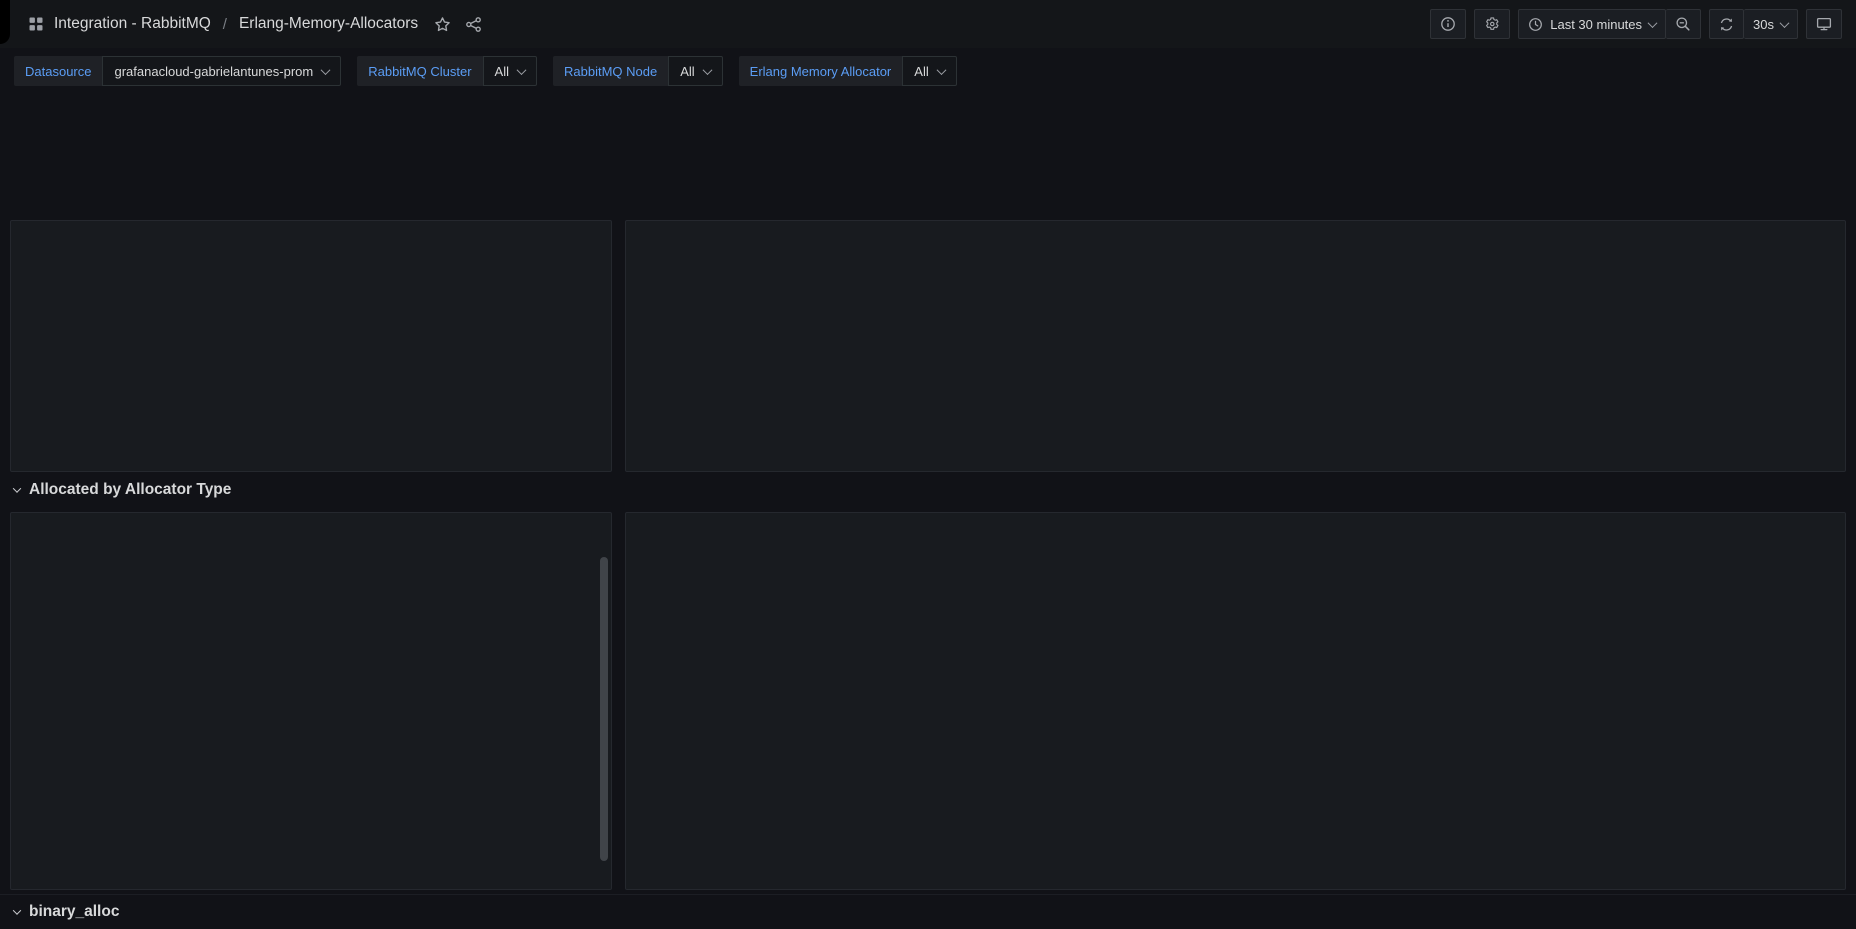  I want to click on row-title: binary_alloc, so click(74, 911).